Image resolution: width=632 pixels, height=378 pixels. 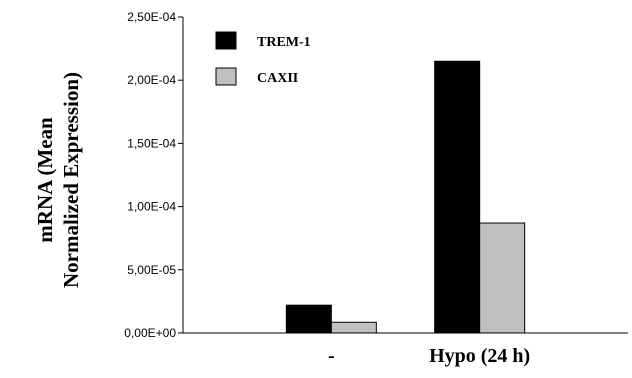 I want to click on y-axis-label-line-2: Normalized Expression), so click(x=71, y=180).